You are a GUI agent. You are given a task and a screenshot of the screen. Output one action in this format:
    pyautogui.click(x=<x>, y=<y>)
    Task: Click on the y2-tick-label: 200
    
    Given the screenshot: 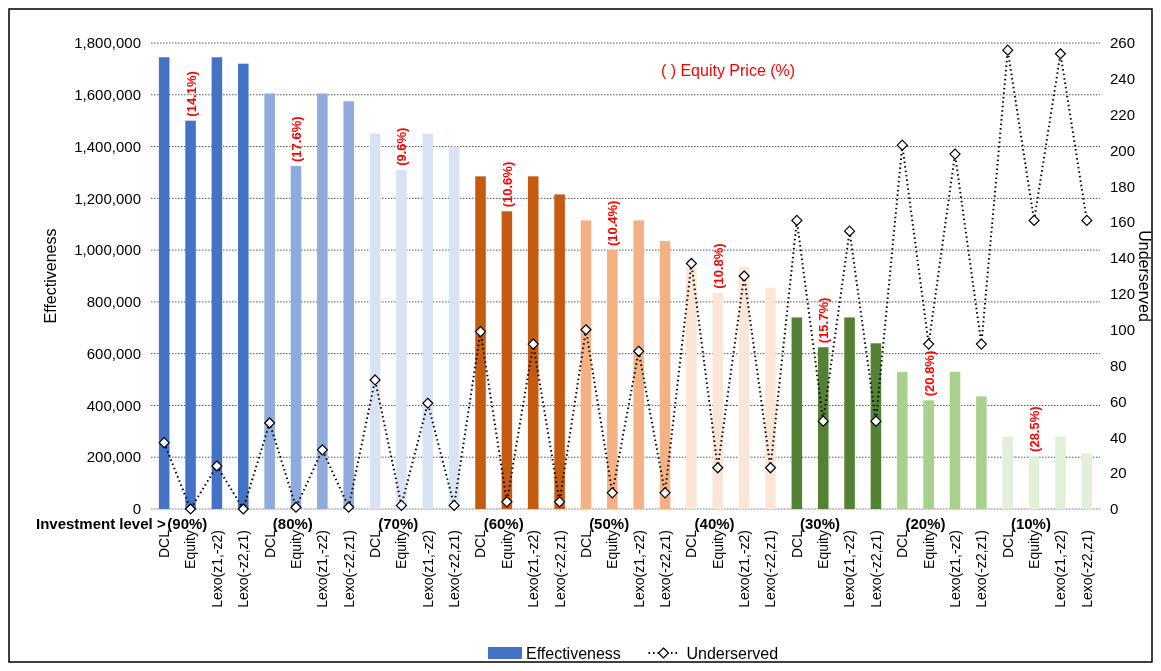 What is the action you would take?
    pyautogui.click(x=1123, y=150)
    